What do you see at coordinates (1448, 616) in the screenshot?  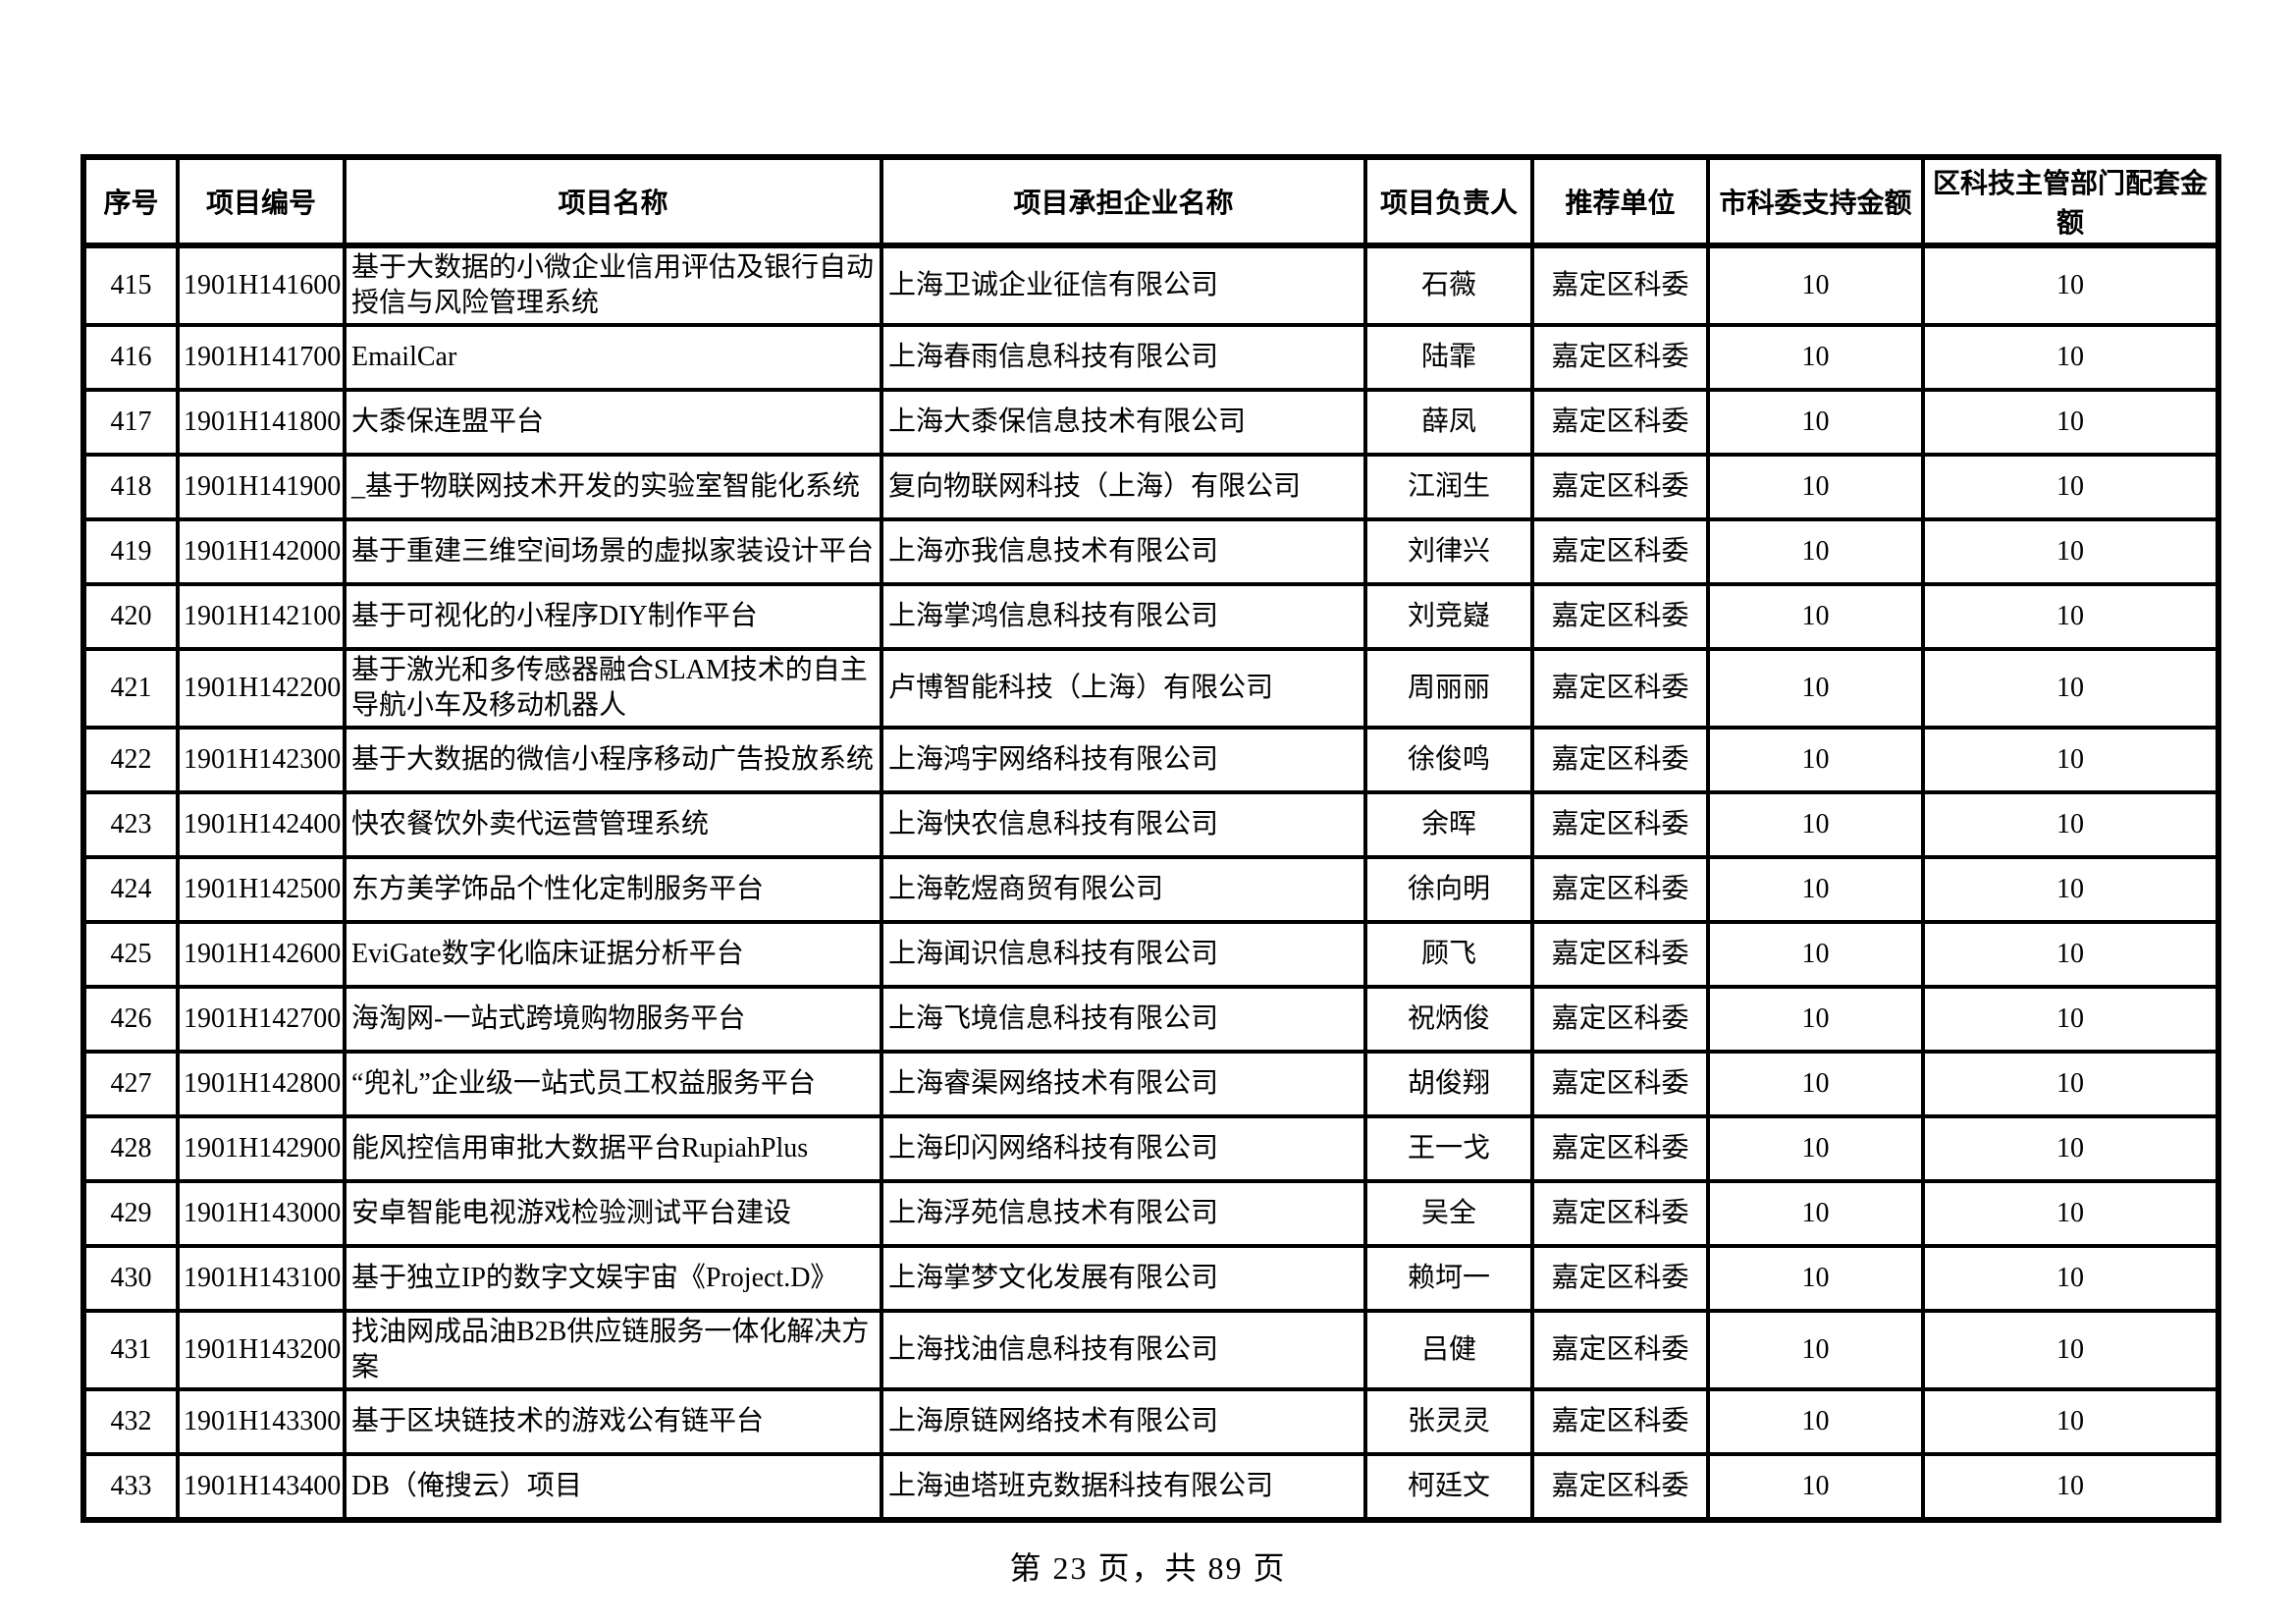 I see `cell-leader: 刘竞嶷` at bounding box center [1448, 616].